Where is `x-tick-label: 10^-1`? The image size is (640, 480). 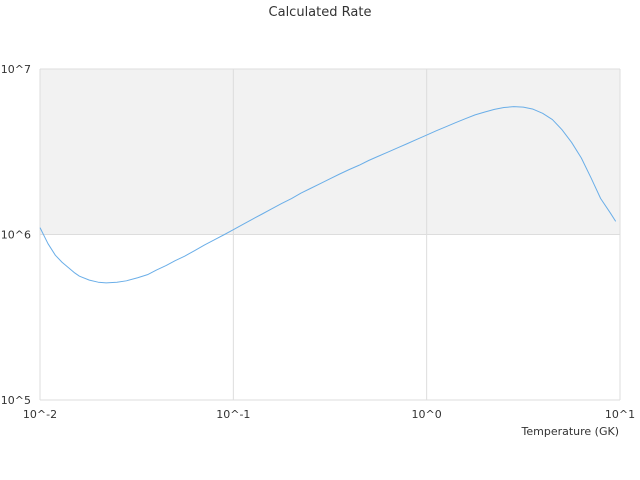 x-tick-label: 10^-1 is located at coordinates (233, 414).